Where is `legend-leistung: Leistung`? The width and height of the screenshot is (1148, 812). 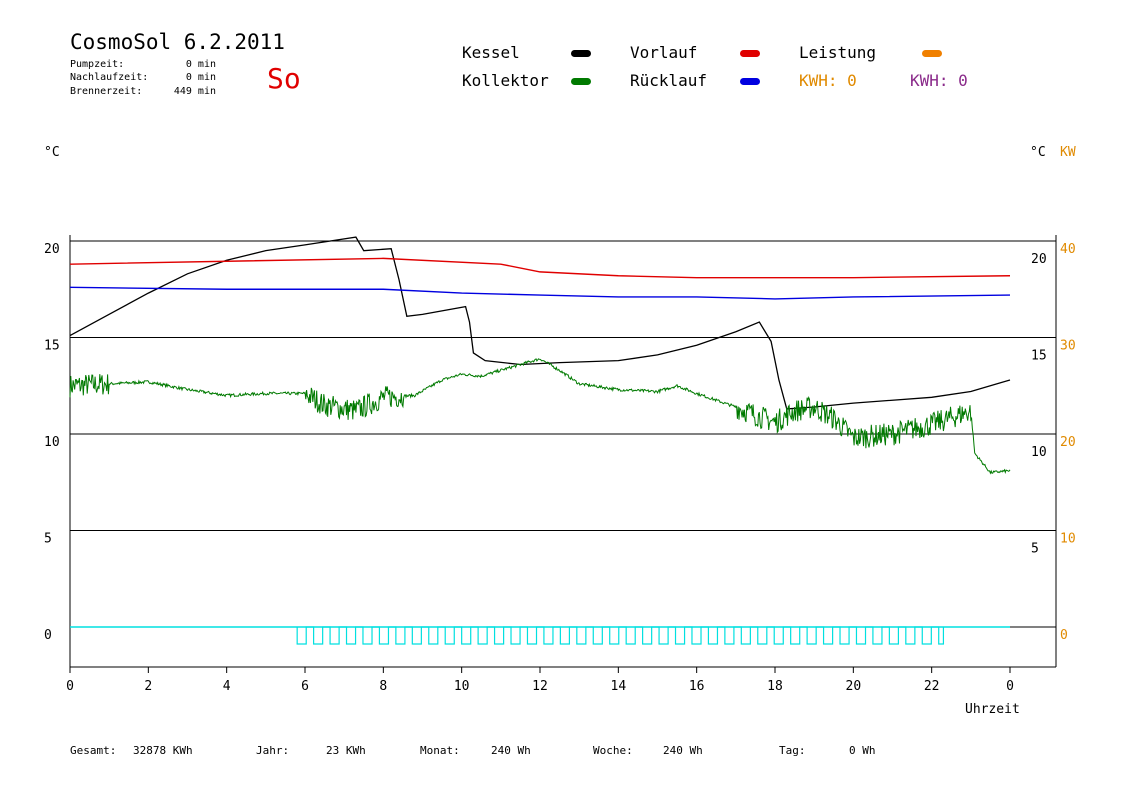 legend-leistung: Leistung is located at coordinates (838, 52).